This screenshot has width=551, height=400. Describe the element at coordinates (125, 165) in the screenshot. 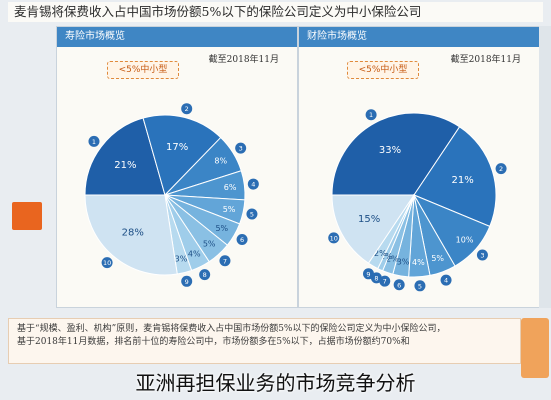

I see `slice-label-1: 21%` at that location.